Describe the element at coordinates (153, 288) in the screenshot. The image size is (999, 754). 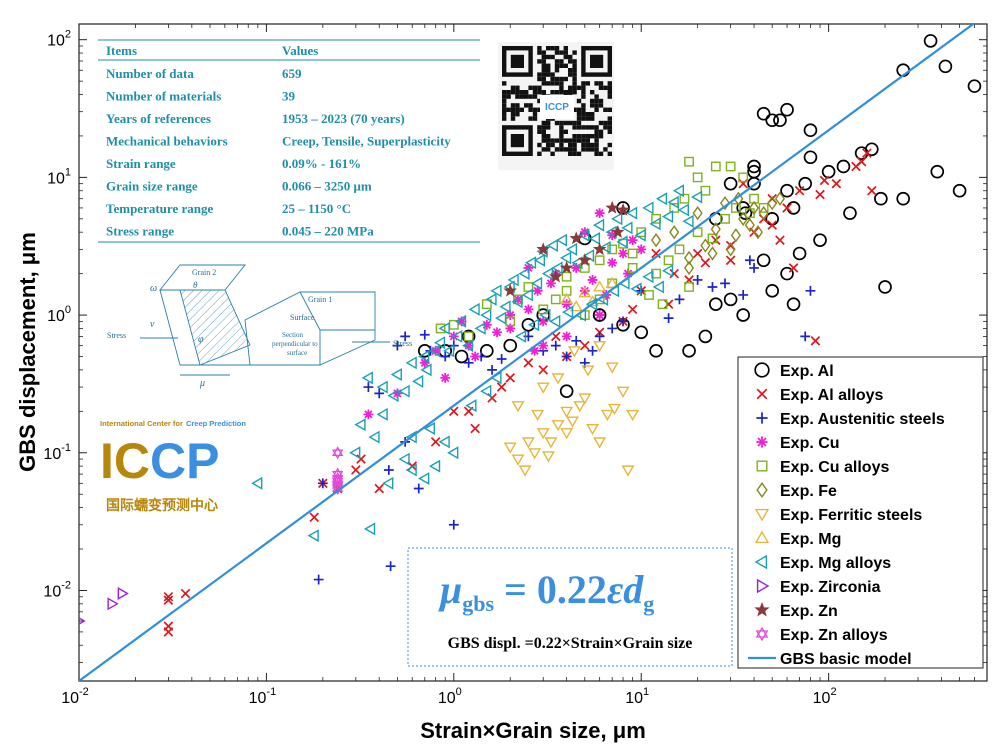
I see `label-omega: ω` at that location.